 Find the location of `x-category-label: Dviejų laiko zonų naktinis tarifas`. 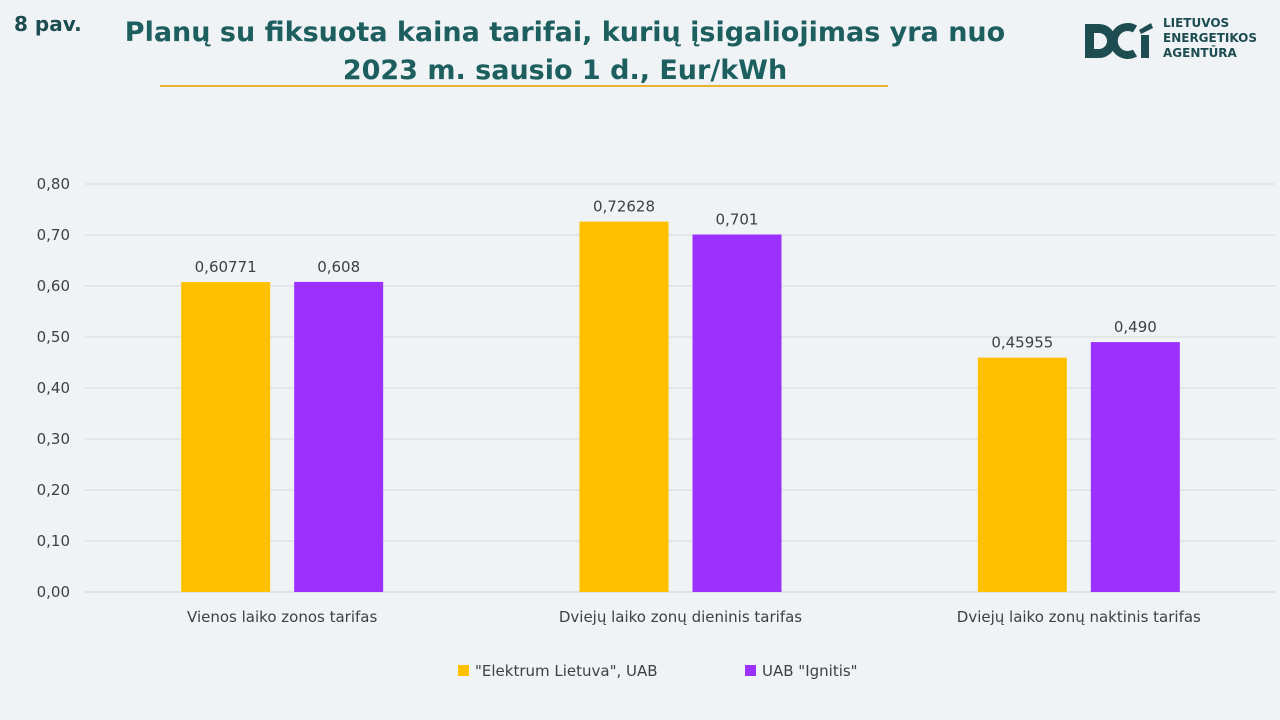

x-category-label: Dviejų laiko zonų naktinis tarifas is located at coordinates (1079, 617).